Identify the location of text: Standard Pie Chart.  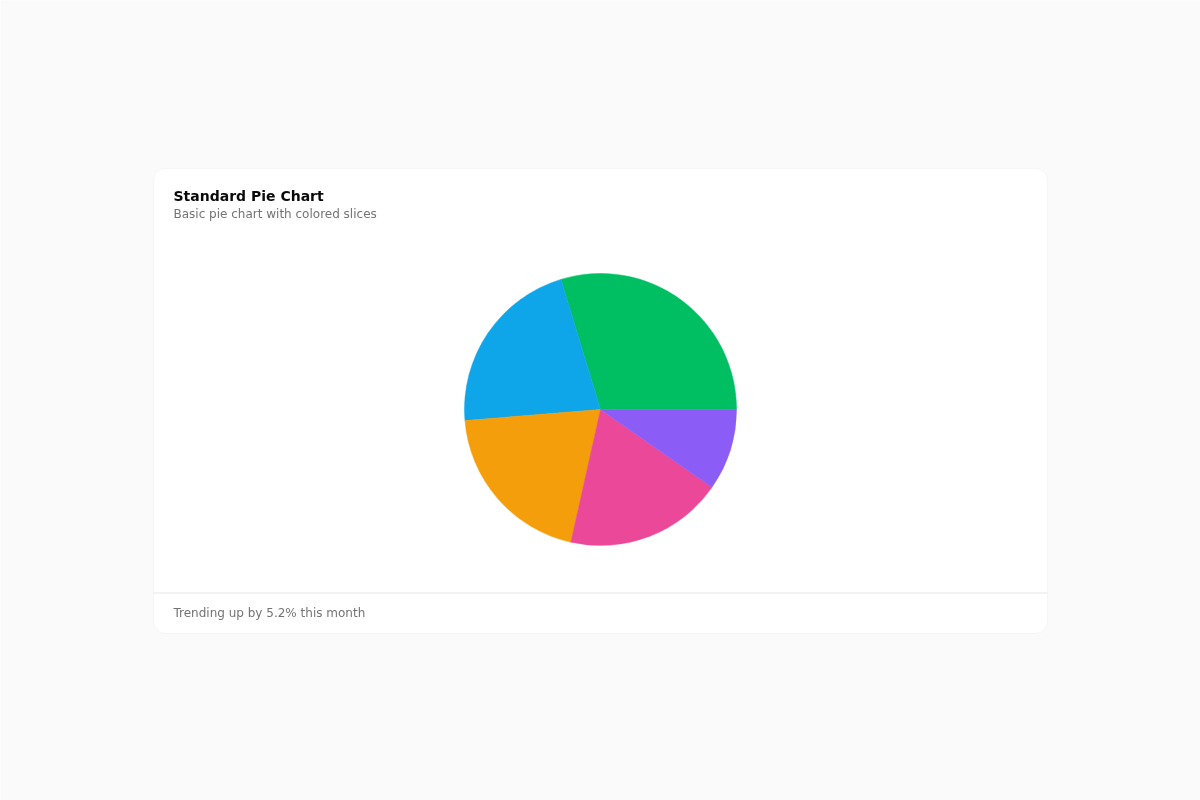
(248, 195).